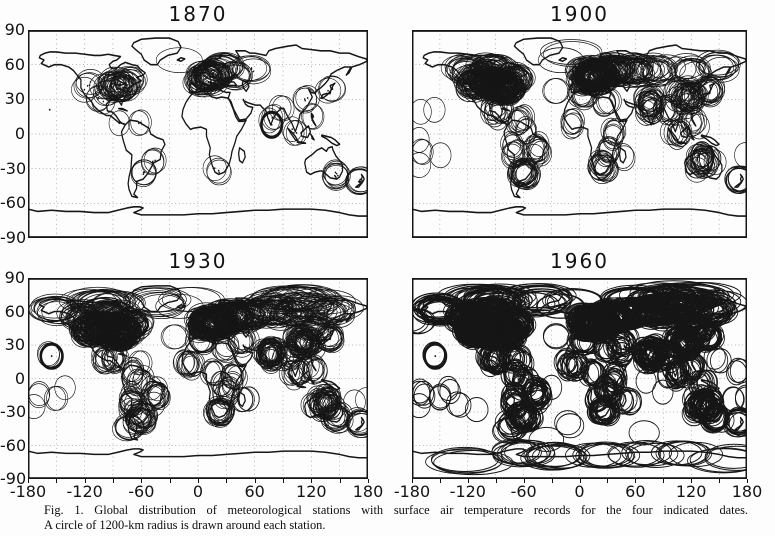 The image size is (775, 536). What do you see at coordinates (579, 14) in the screenshot?
I see `panel-title-1900: 1900` at bounding box center [579, 14].